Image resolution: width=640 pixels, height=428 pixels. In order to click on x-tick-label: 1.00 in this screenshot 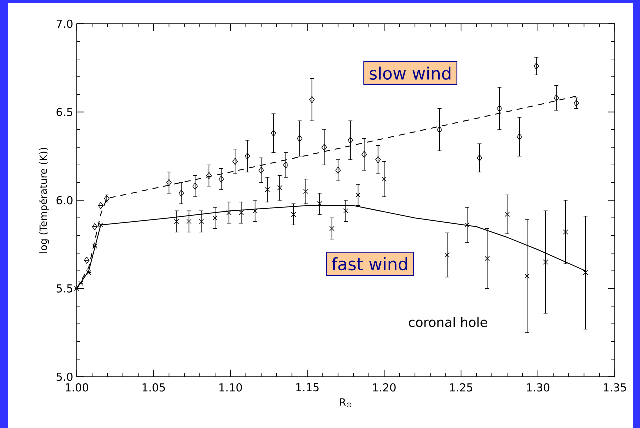, I will do `click(77, 388)`.